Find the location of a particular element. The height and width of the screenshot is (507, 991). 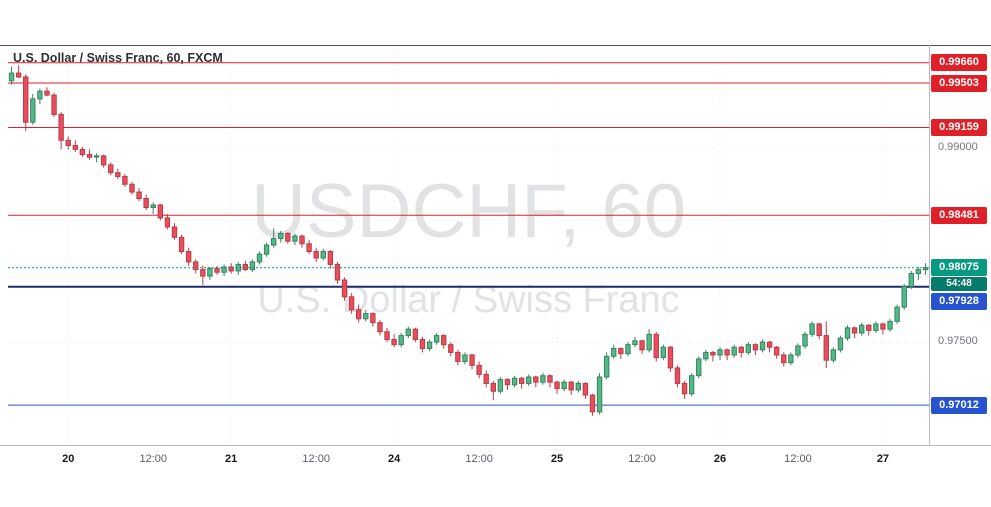

price-level-badge: 0.97012 is located at coordinates (959, 405).